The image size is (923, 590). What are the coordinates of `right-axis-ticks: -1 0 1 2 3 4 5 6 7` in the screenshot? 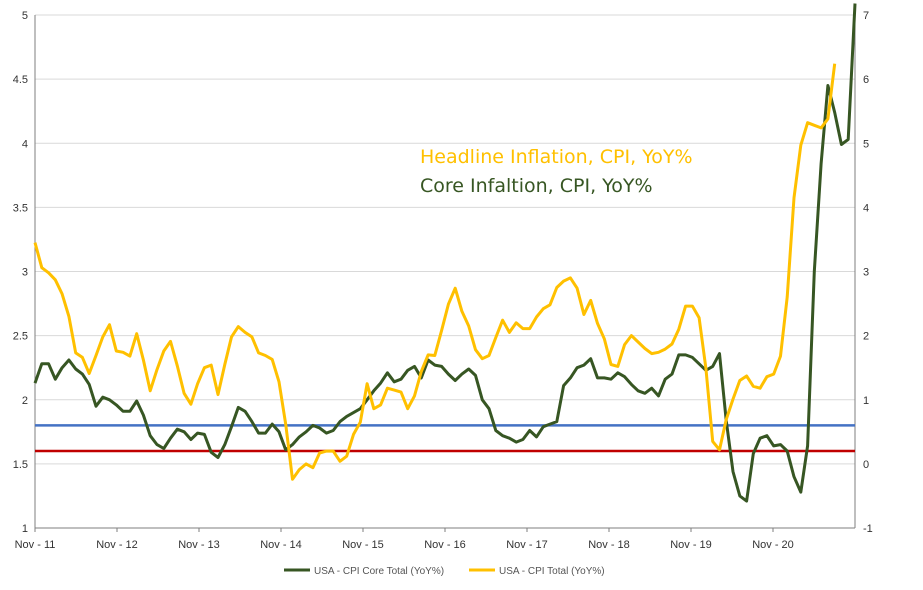 It's located at (868, 272).